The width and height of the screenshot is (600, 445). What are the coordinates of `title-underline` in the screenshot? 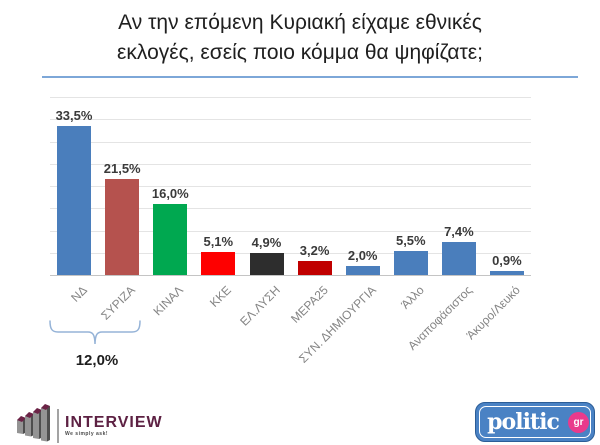 It's located at (310, 77).